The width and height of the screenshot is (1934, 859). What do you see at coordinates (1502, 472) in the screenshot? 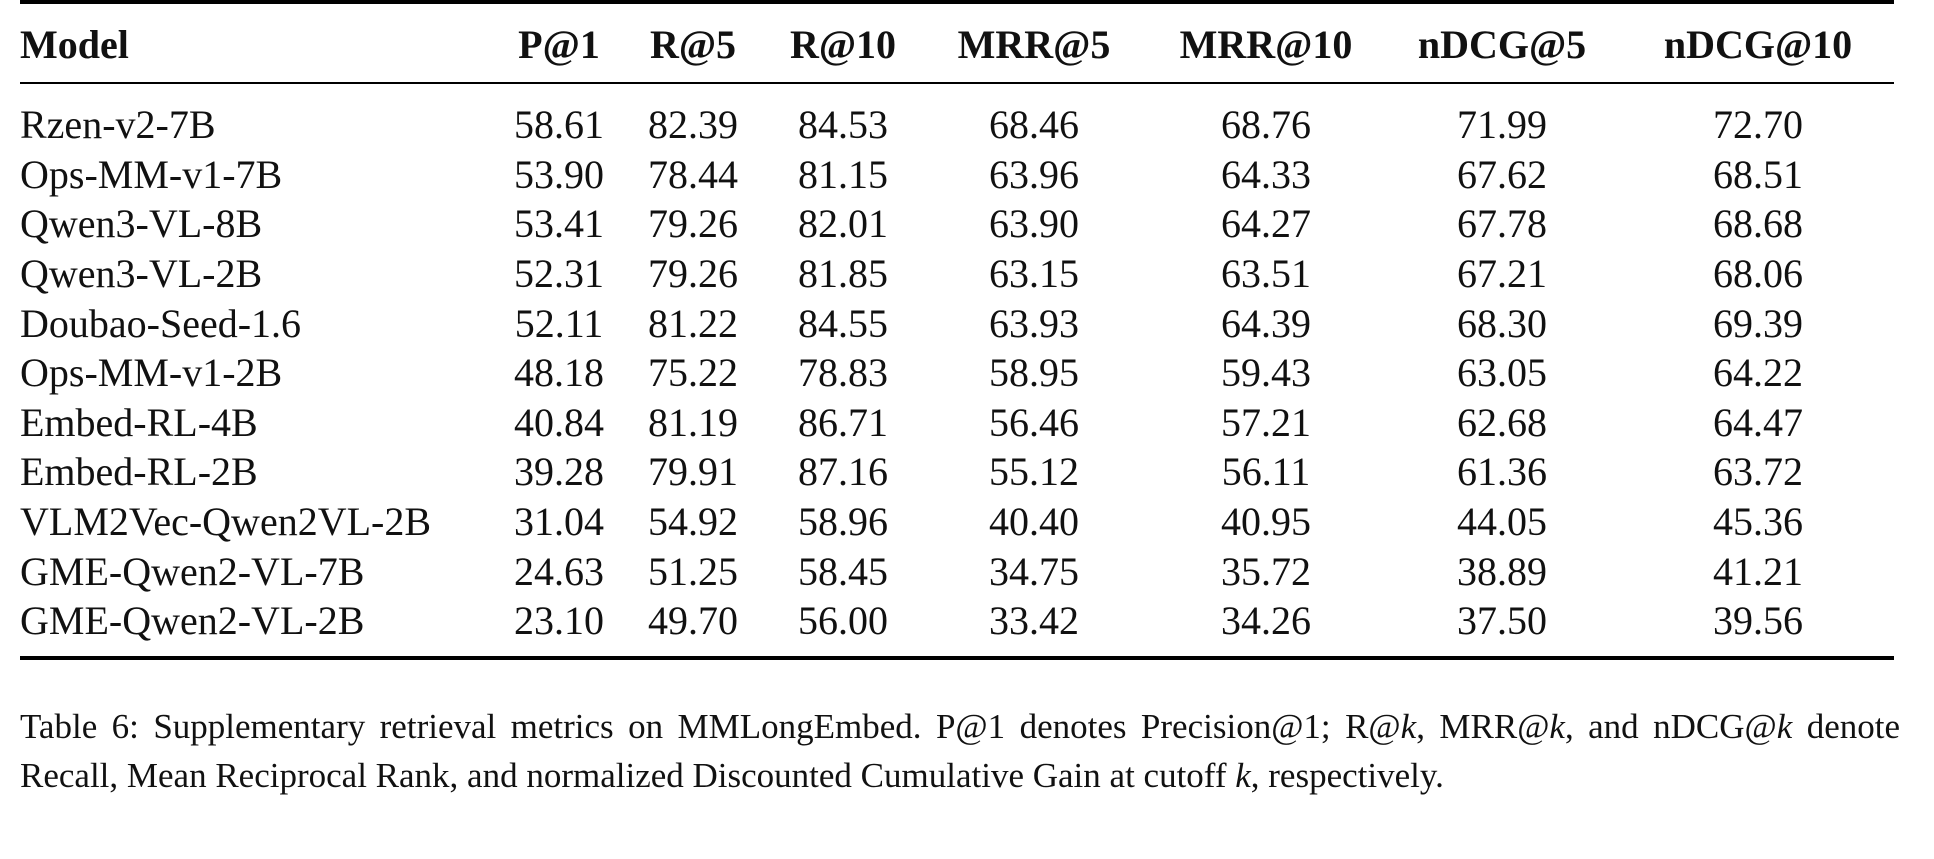
I see `cell-ndcg5: 61.36` at bounding box center [1502, 472].